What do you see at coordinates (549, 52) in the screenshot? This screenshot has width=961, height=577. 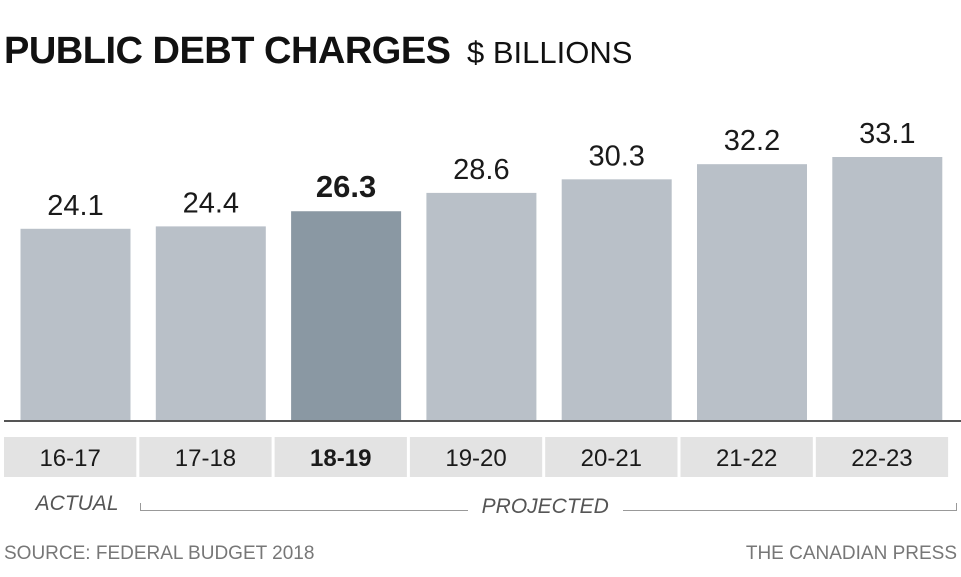 I see `chart-subtitle: $ BILLIONS` at bounding box center [549, 52].